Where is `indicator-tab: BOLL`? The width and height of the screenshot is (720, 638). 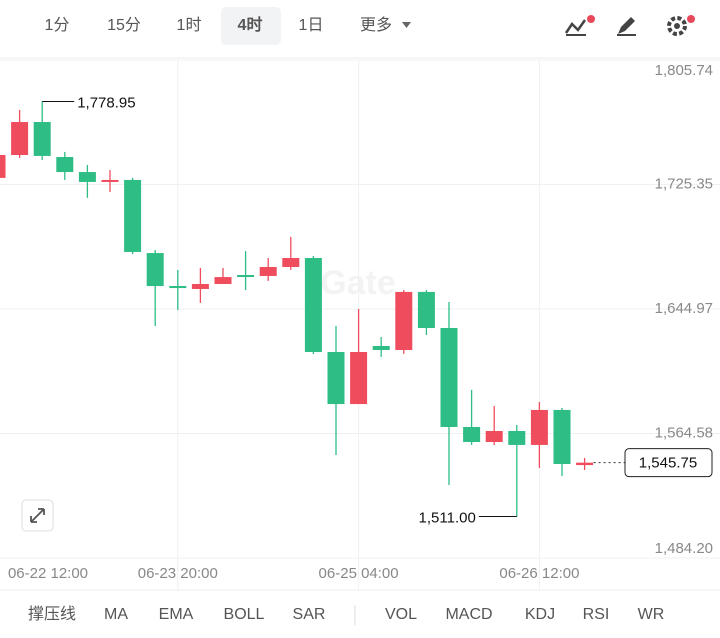
indicator-tab: BOLL is located at coordinates (244, 614).